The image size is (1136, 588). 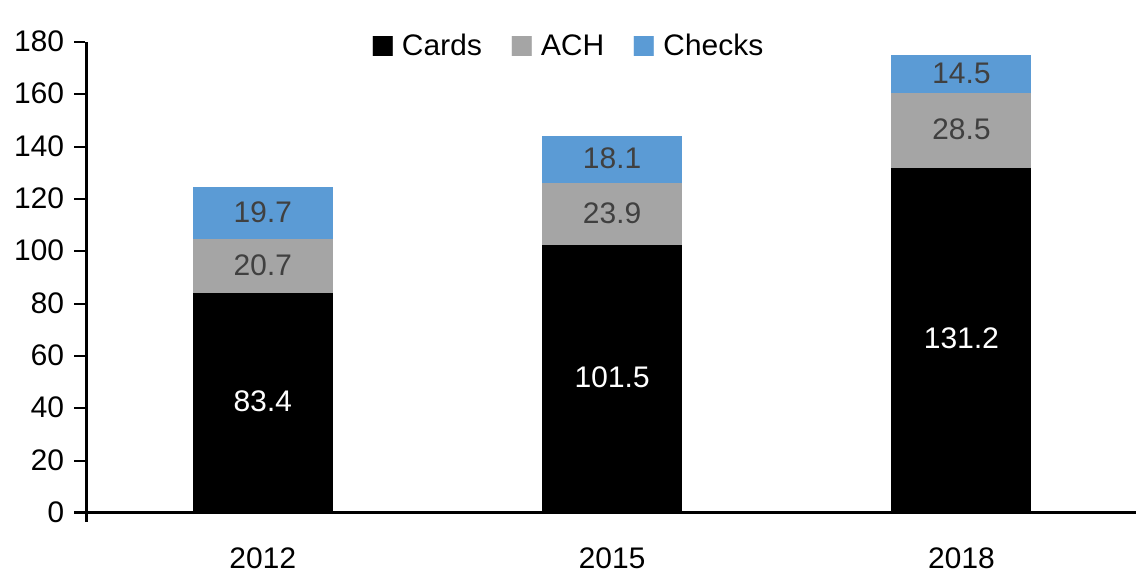 I want to click on bar-value-label: 131.2, so click(x=961, y=339).